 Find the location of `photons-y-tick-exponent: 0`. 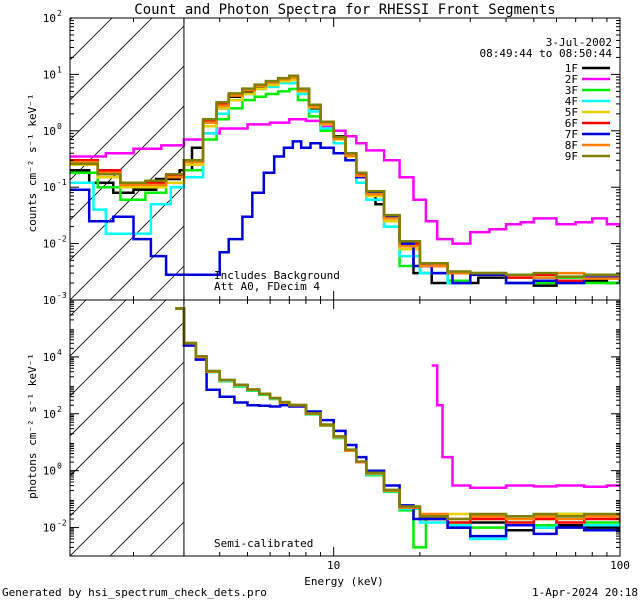

photons-y-tick-exponent: 0 is located at coordinates (59, 466).